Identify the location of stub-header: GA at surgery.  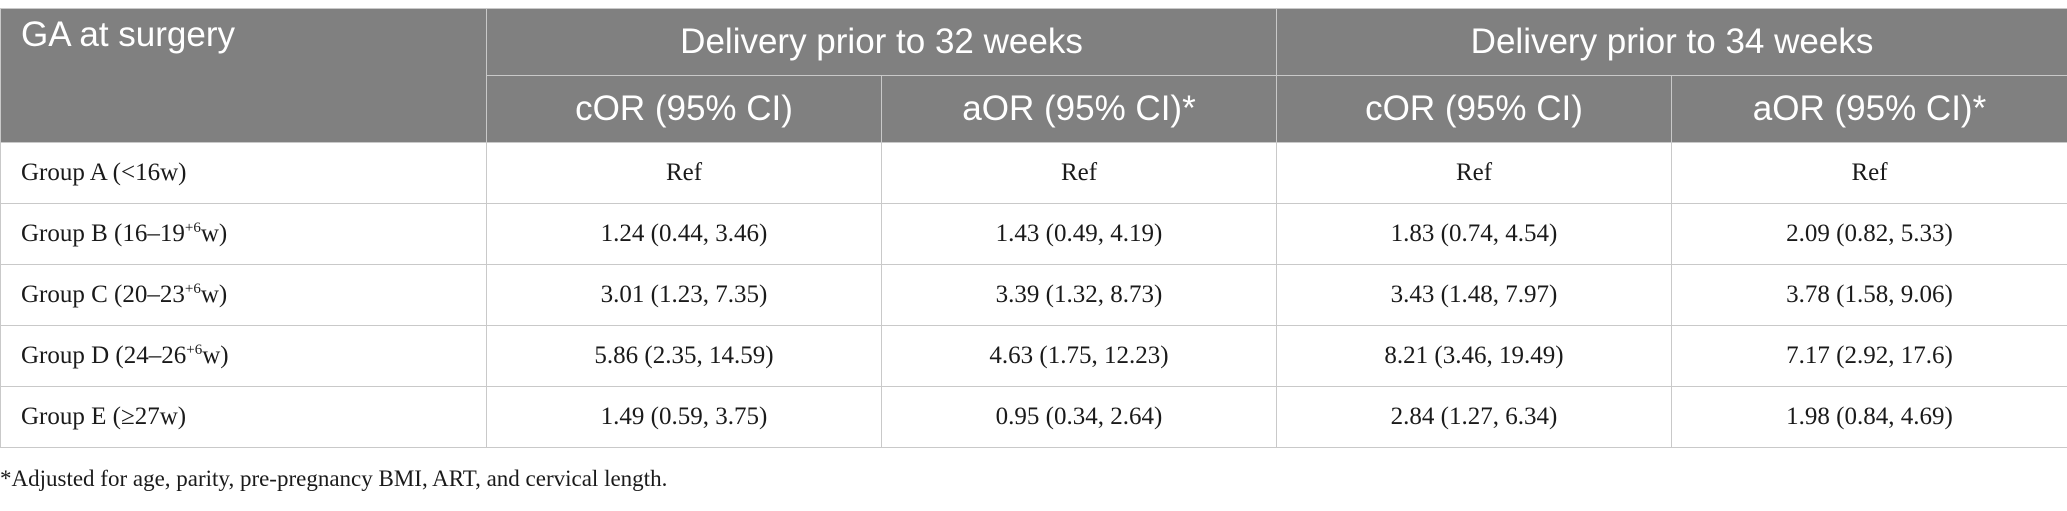
(243, 75).